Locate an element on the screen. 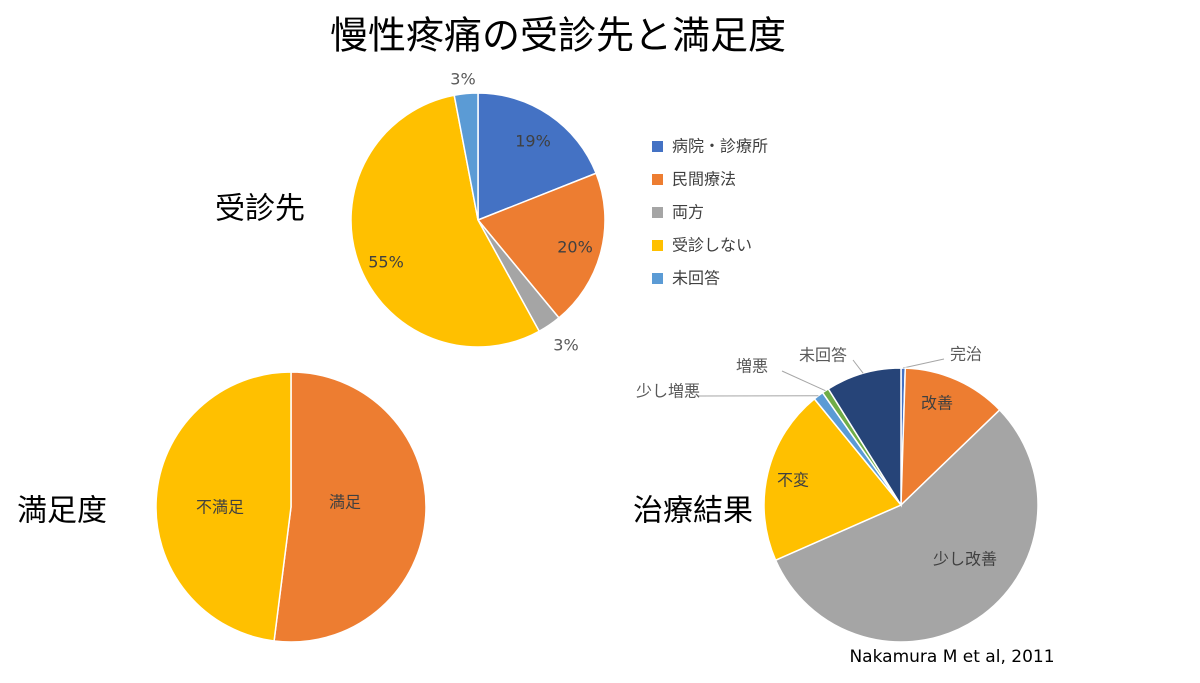 This screenshot has height=683, width=1200. data-label: 満足 is located at coordinates (345, 502).